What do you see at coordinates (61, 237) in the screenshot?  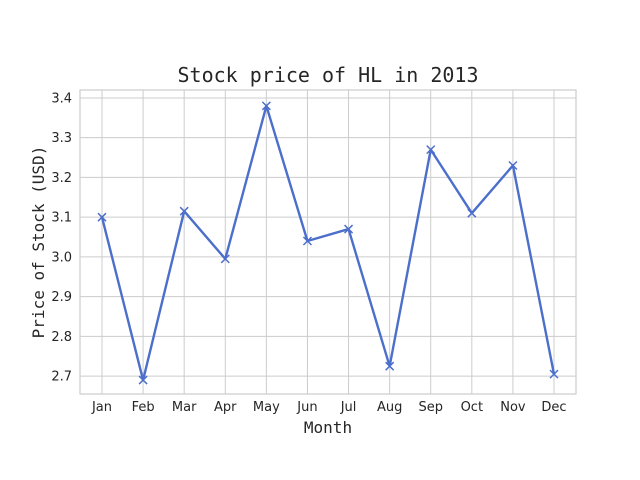 I see `y-tick-labels: 2.7 2.8 2.9 3.0 3.1 3.2 3.3 3.4` at bounding box center [61, 237].